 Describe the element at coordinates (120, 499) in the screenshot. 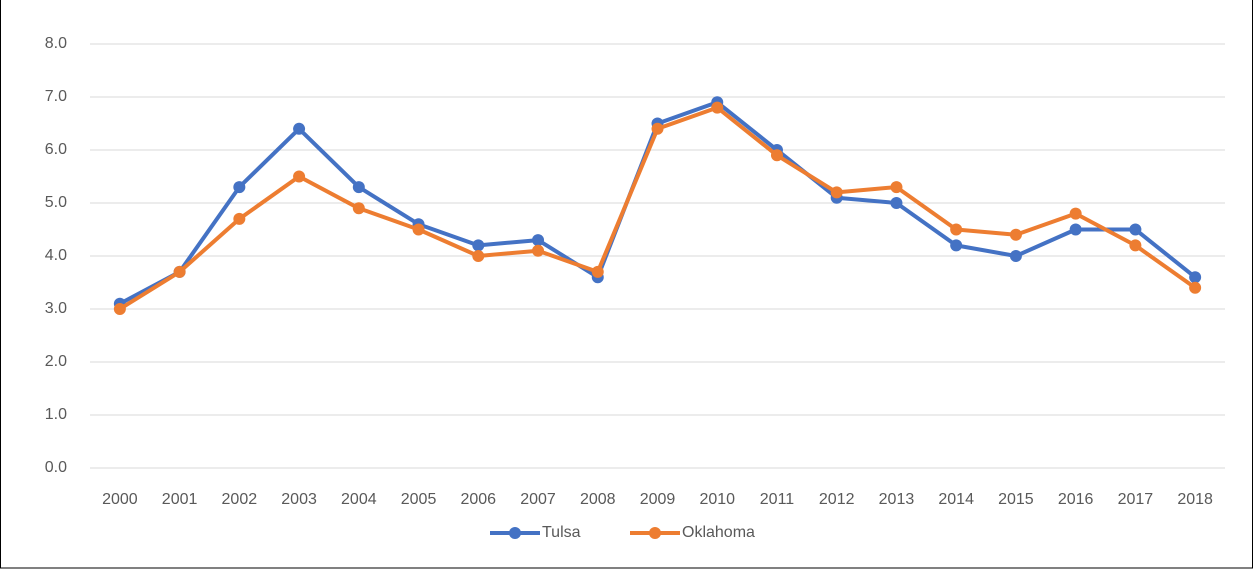

I see `x-tick-label: 2000` at that location.